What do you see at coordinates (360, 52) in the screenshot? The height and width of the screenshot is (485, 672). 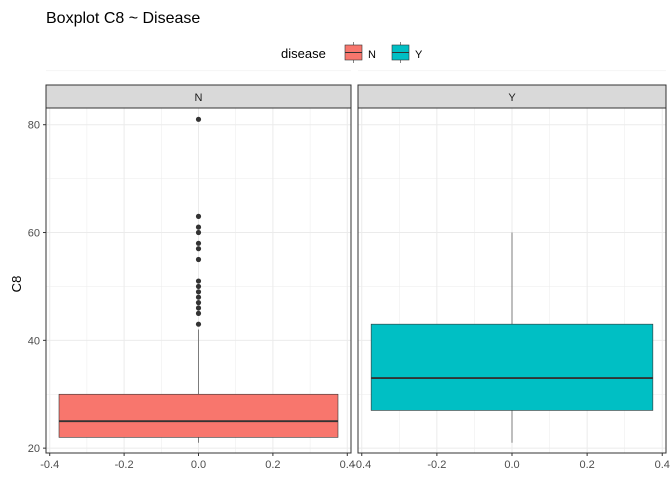 I see `legend-key-n: N` at bounding box center [360, 52].